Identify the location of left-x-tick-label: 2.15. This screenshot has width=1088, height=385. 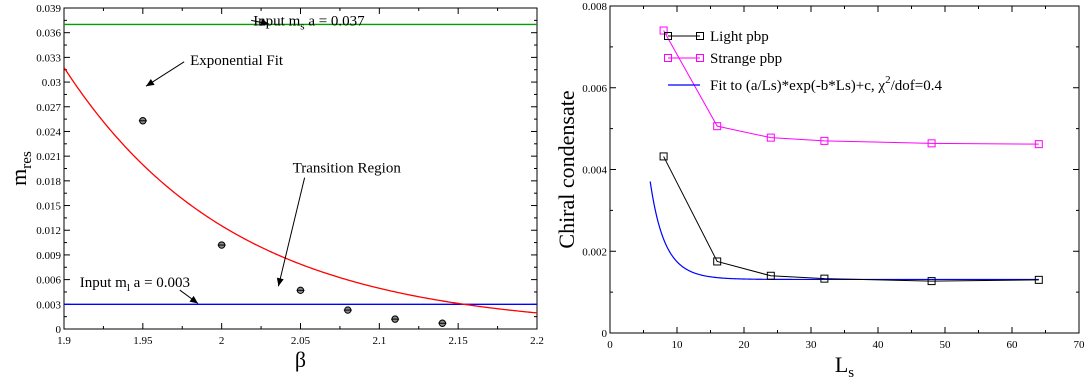
(459, 341).